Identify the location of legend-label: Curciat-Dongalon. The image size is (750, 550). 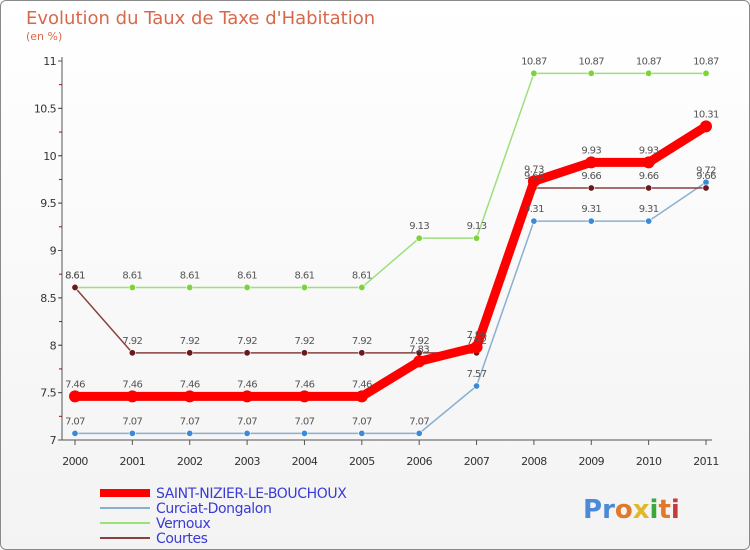
(213, 509).